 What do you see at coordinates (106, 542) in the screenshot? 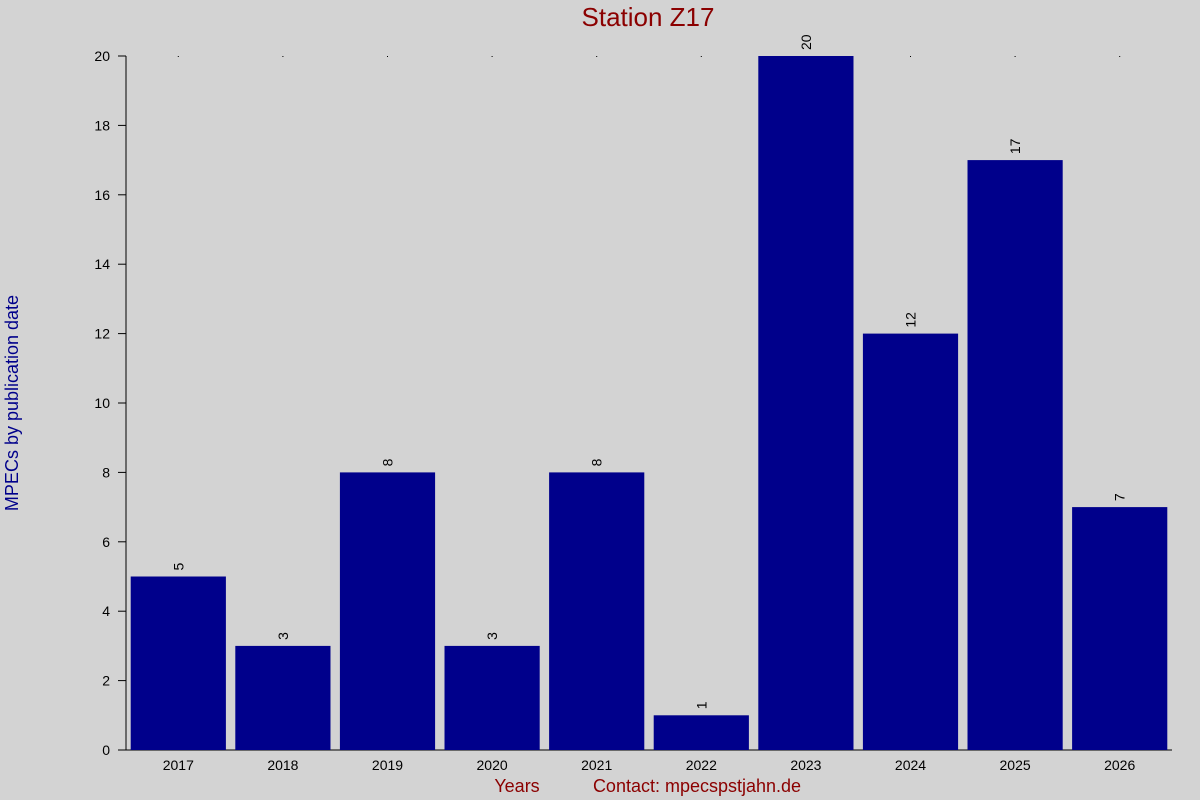
I see `y-tick-label: 6` at bounding box center [106, 542].